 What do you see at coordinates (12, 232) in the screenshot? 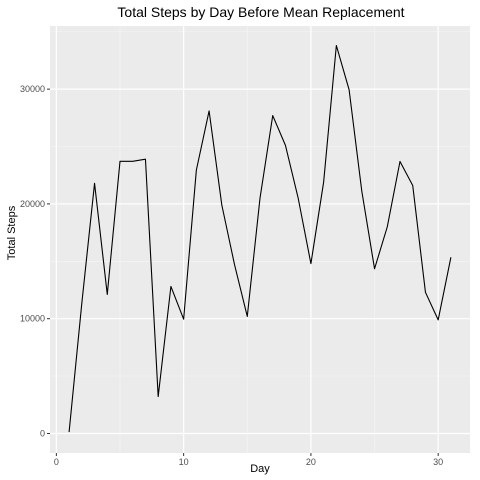
I see `y-axis-title: Total Steps` at bounding box center [12, 232].